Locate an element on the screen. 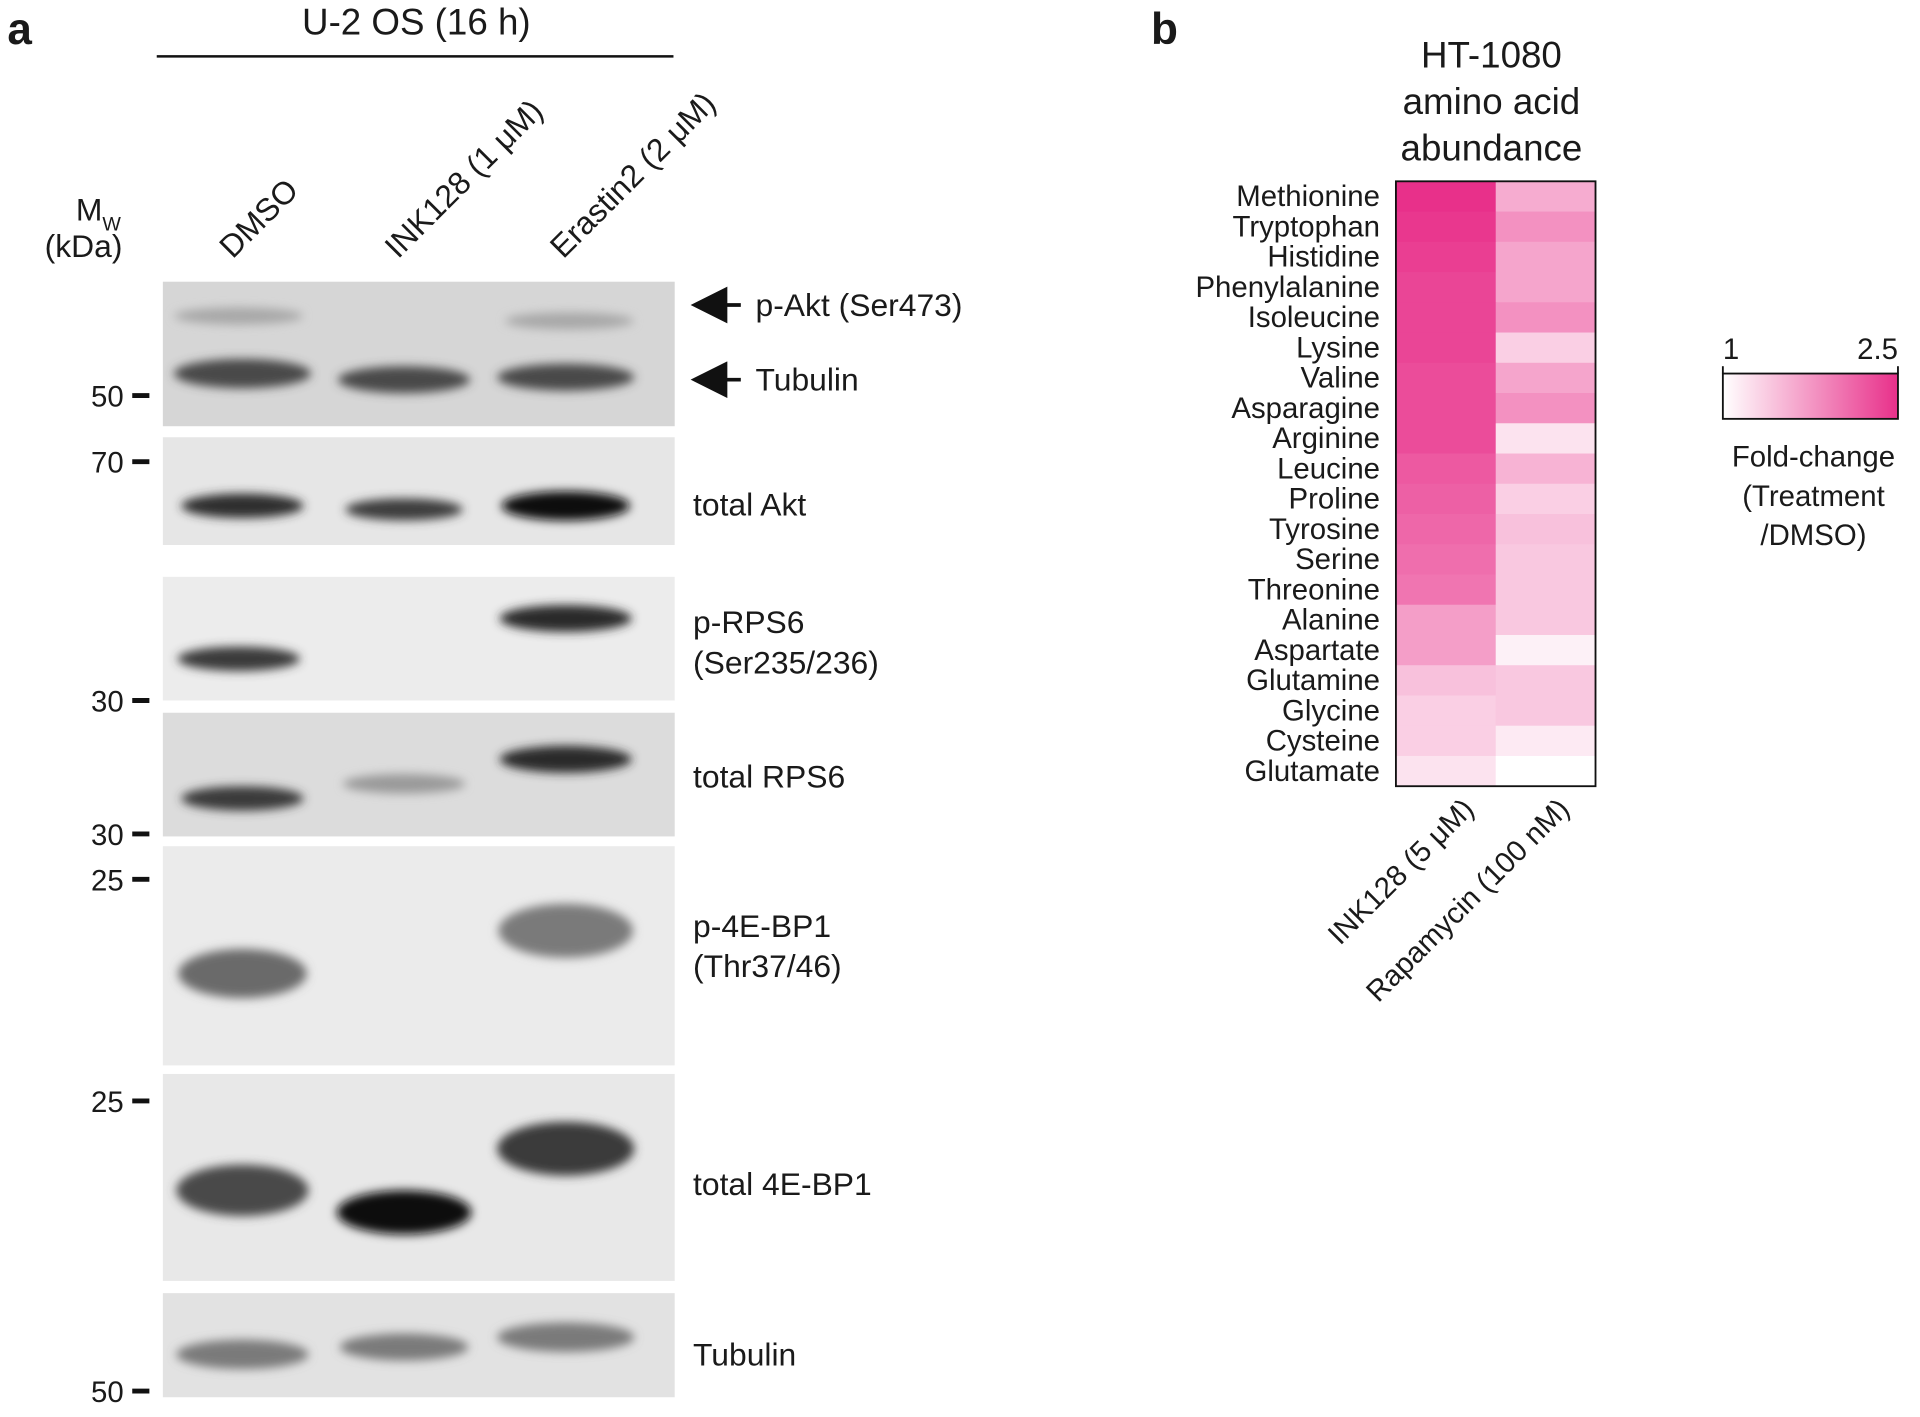 This screenshot has width=1920, height=1417. row-label: Tryptophan is located at coordinates (1306, 226).